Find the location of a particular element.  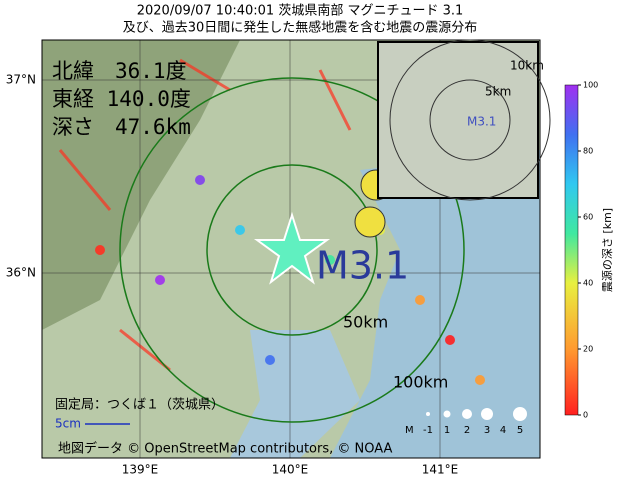

mag-legend-label: 4 is located at coordinates (503, 430).